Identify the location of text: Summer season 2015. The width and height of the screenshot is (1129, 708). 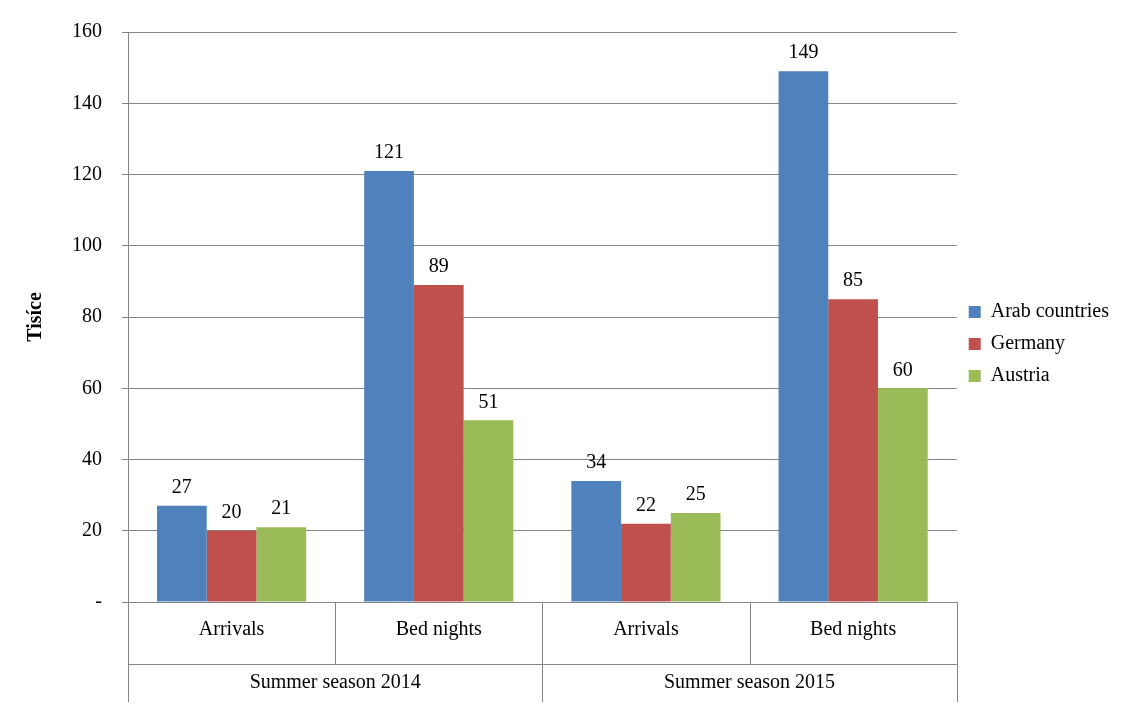
(749, 681).